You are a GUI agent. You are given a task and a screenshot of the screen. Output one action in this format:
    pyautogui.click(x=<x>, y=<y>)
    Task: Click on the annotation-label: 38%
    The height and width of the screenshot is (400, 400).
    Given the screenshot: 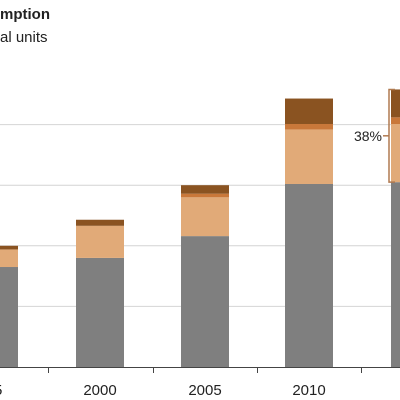 What is the action you would take?
    pyautogui.click(x=368, y=136)
    